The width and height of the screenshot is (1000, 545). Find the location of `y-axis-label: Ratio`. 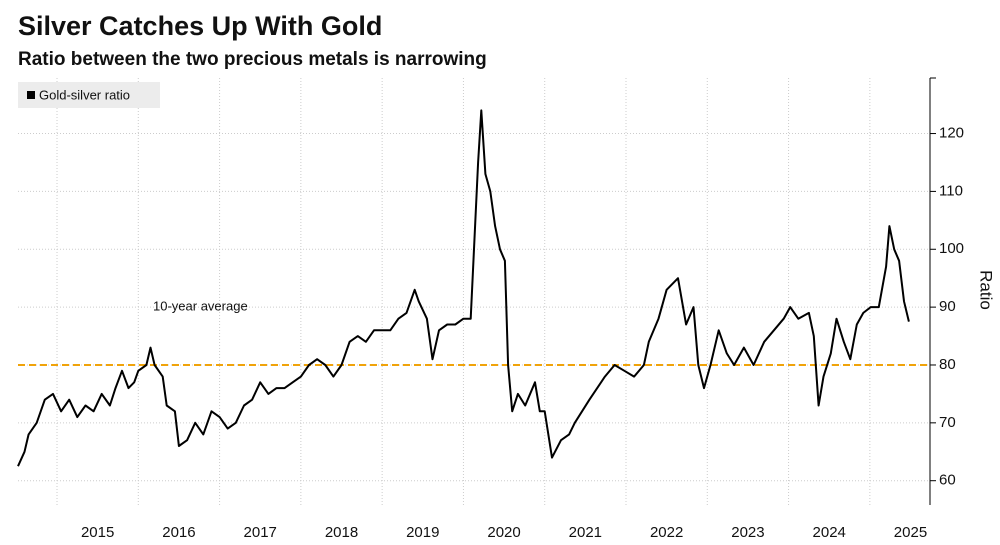

y-axis-label: Ratio is located at coordinates (986, 290).